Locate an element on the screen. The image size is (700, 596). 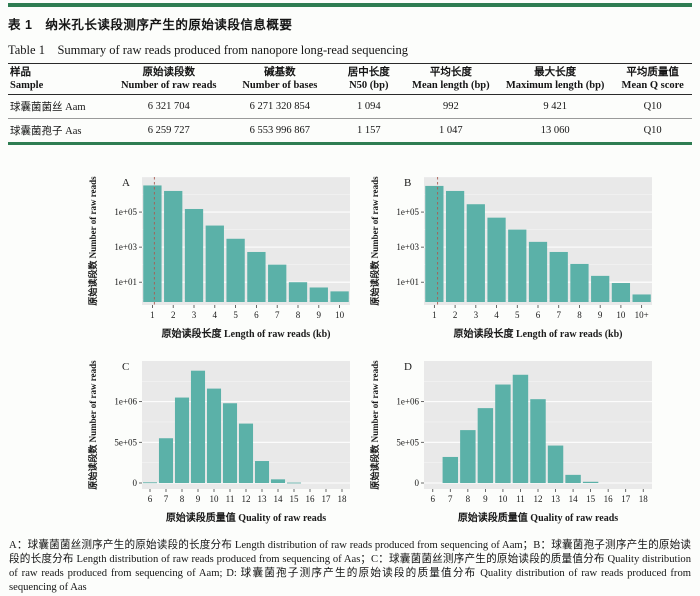
cell-raw-reads: 6 321 704 is located at coordinates (168, 107).